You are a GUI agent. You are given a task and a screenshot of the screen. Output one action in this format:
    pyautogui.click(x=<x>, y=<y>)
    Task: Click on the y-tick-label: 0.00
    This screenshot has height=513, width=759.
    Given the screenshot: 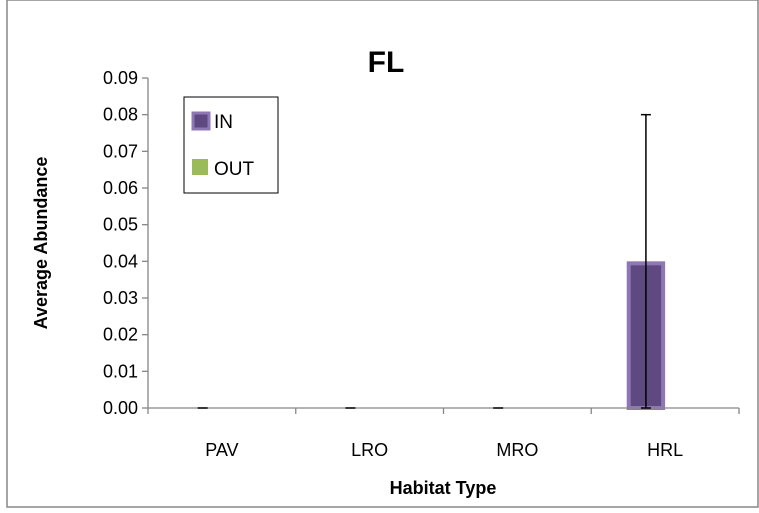 What is the action you would take?
    pyautogui.click(x=120, y=408)
    